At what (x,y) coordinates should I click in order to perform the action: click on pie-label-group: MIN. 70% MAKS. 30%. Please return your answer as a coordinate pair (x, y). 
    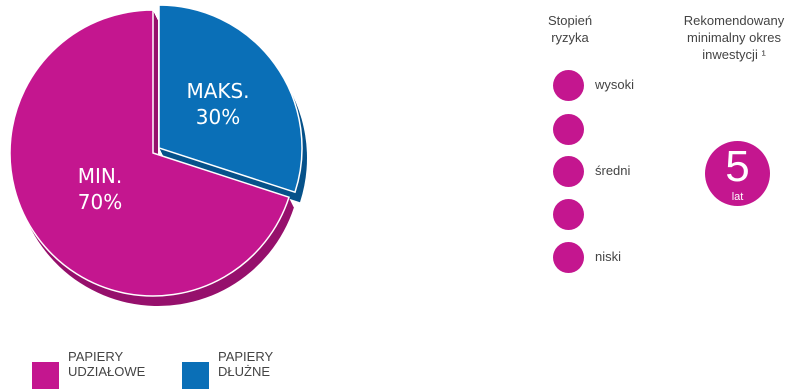
    Looking at the image, I should click on (164, 146).